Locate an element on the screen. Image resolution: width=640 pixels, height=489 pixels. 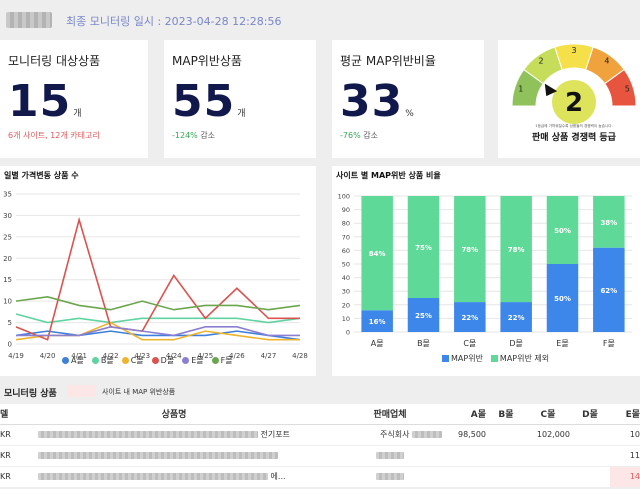
col-model: 델 is located at coordinates (7, 414).